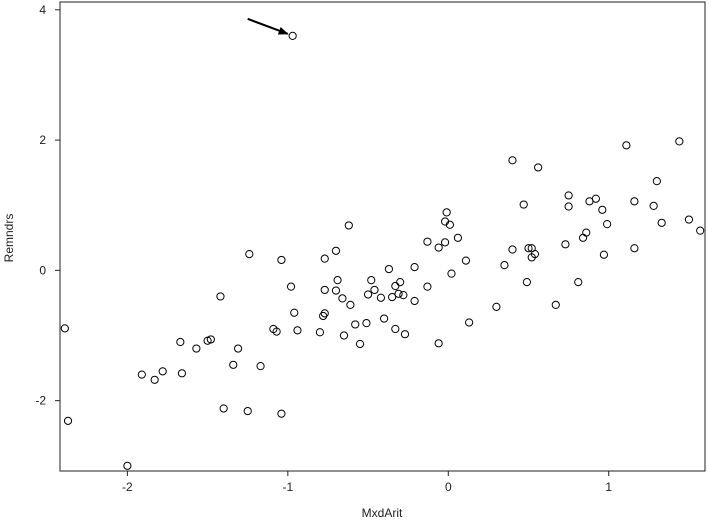 This screenshot has width=709, height=522. What do you see at coordinates (9, 238) in the screenshot?
I see `y-axis-label: Remndrs` at bounding box center [9, 238].